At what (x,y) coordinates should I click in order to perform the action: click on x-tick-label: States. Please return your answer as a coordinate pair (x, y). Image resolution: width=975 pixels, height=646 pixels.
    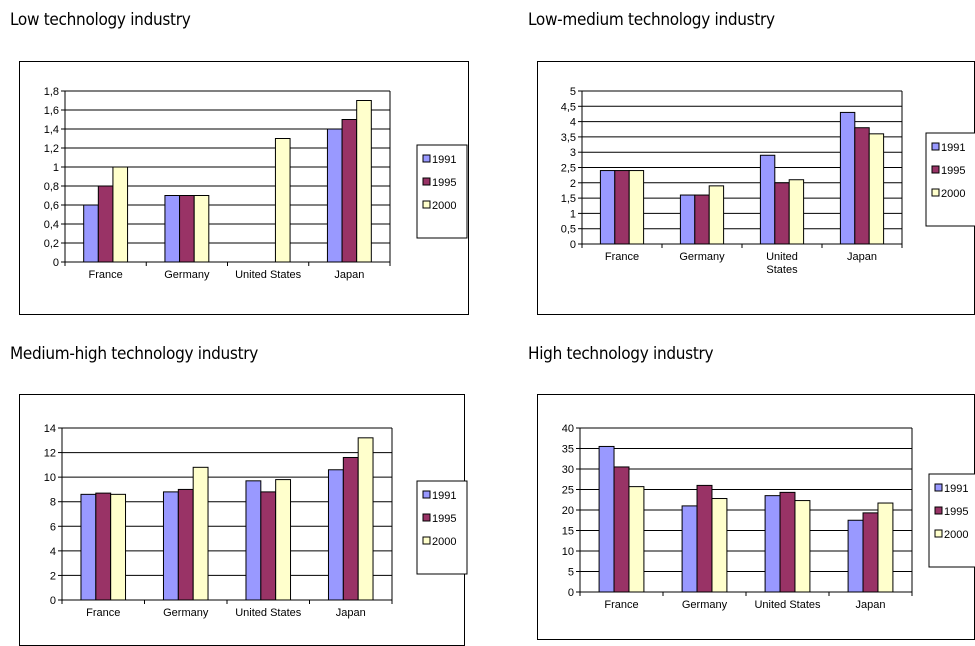
    Looking at the image, I should click on (782, 270).